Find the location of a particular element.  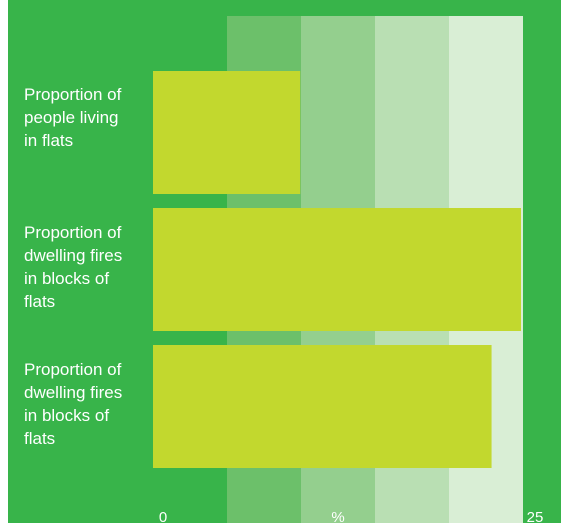

x-tick-min: 0 is located at coordinates (163, 516).